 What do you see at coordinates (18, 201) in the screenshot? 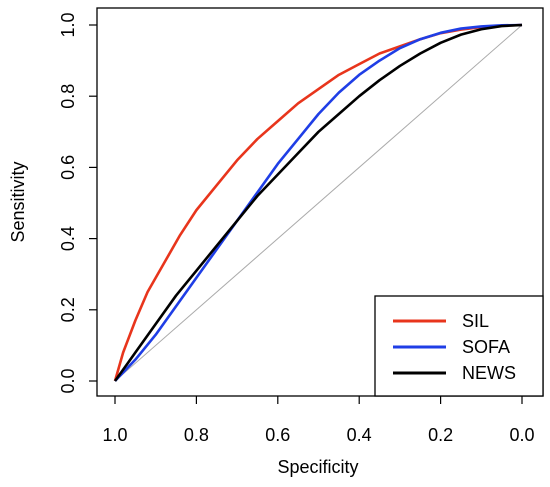
I see `y-axis-label: Sensitivity` at bounding box center [18, 201].